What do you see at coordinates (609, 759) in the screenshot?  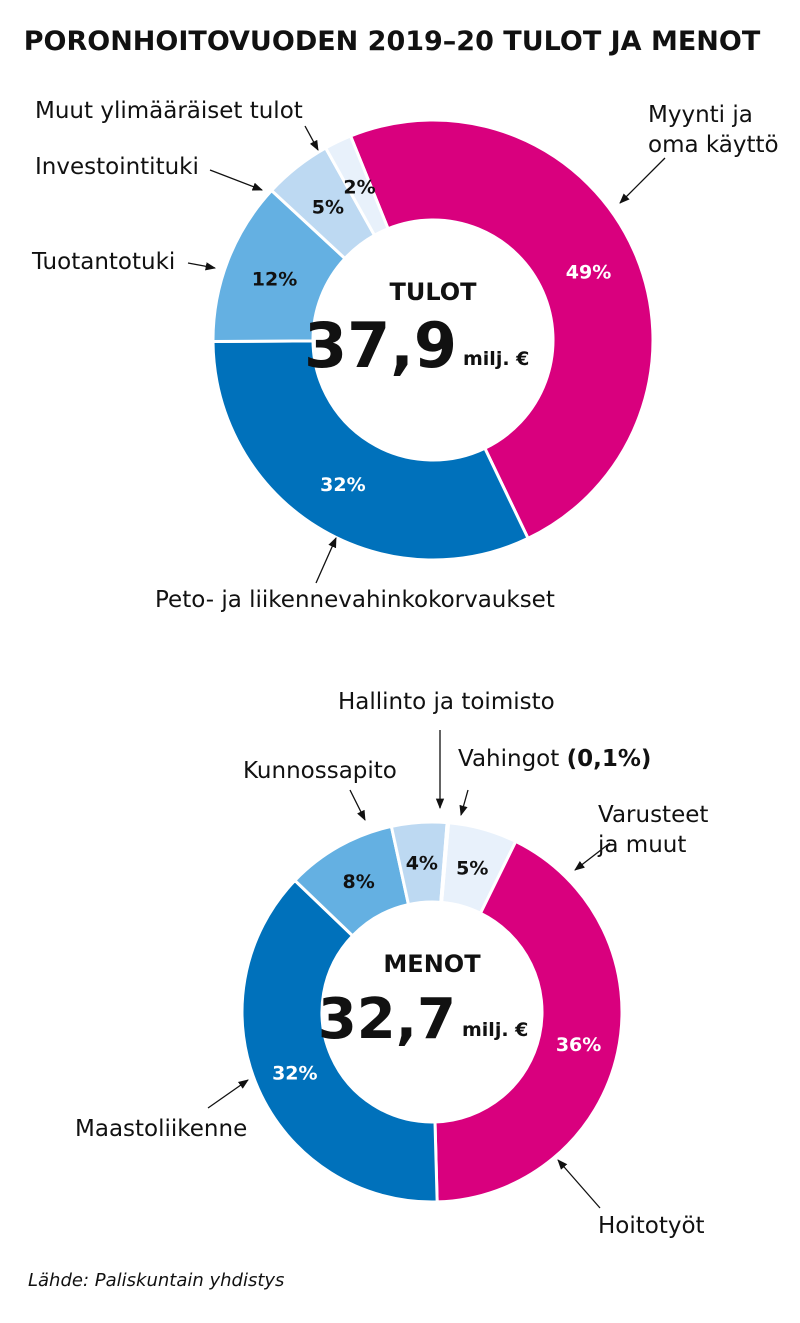 I see `value-label: (0,1%)` at bounding box center [609, 759].